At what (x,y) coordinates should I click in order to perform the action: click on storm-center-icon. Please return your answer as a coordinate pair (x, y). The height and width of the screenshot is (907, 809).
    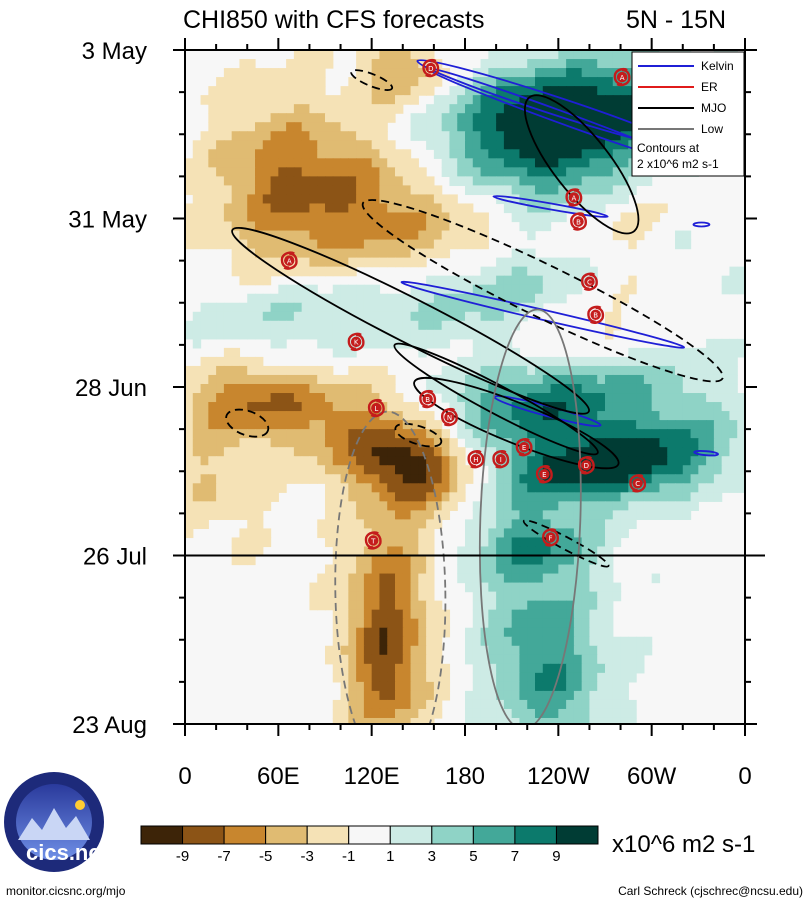
    Looking at the image, I should click on (476, 459).